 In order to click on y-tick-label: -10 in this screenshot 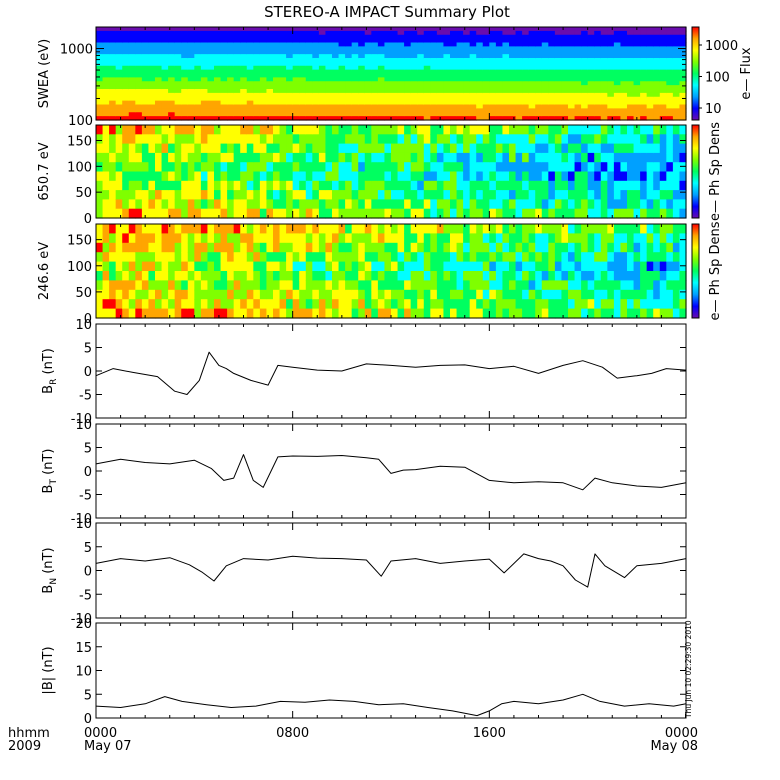, I will do `click(81, 619)`.